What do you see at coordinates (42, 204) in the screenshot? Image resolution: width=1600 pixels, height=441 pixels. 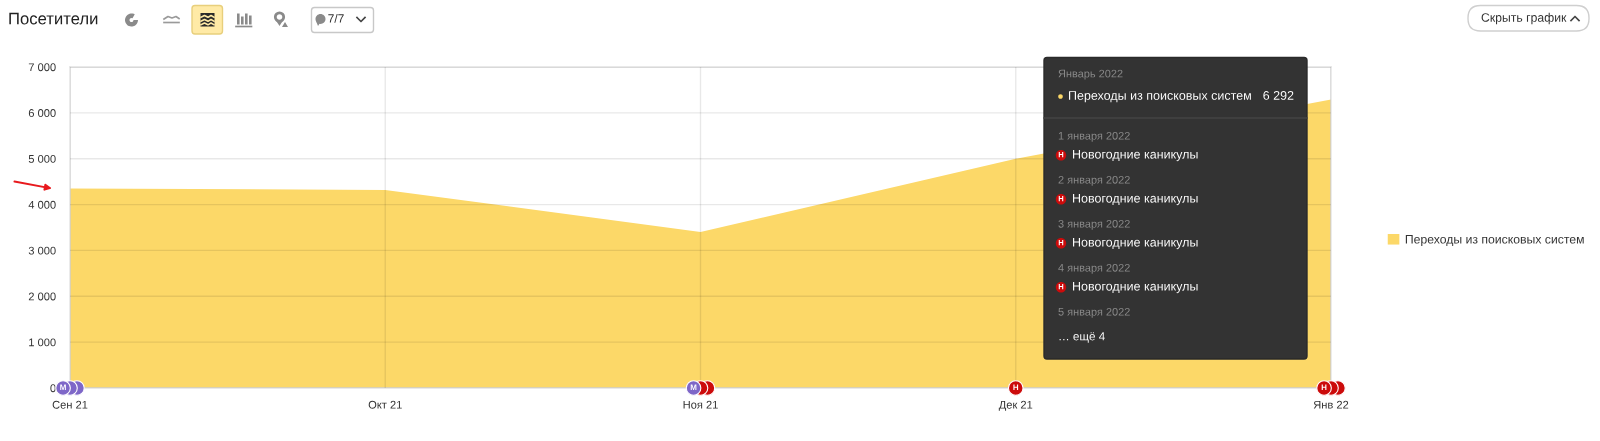 I see `y-tick-label: 4 000` at bounding box center [42, 204].